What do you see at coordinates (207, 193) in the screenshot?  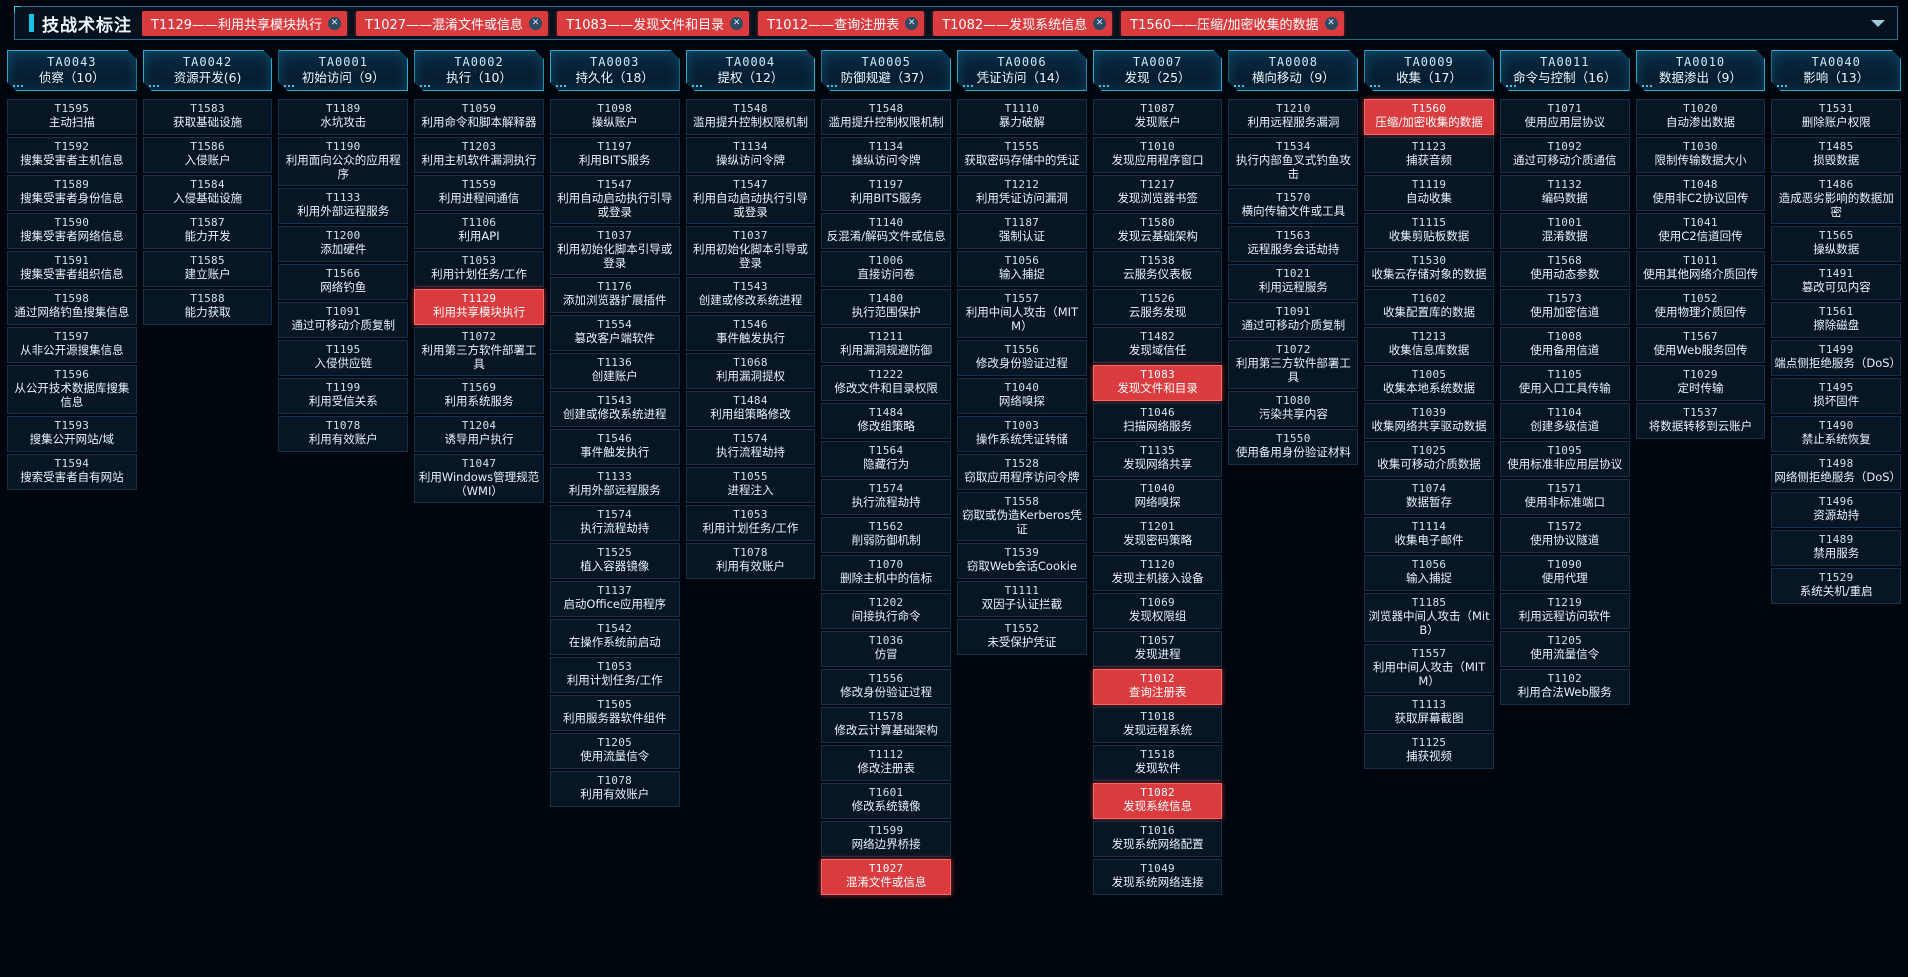 I see `technique-cell: T1584 入侵基础设施` at bounding box center [207, 193].